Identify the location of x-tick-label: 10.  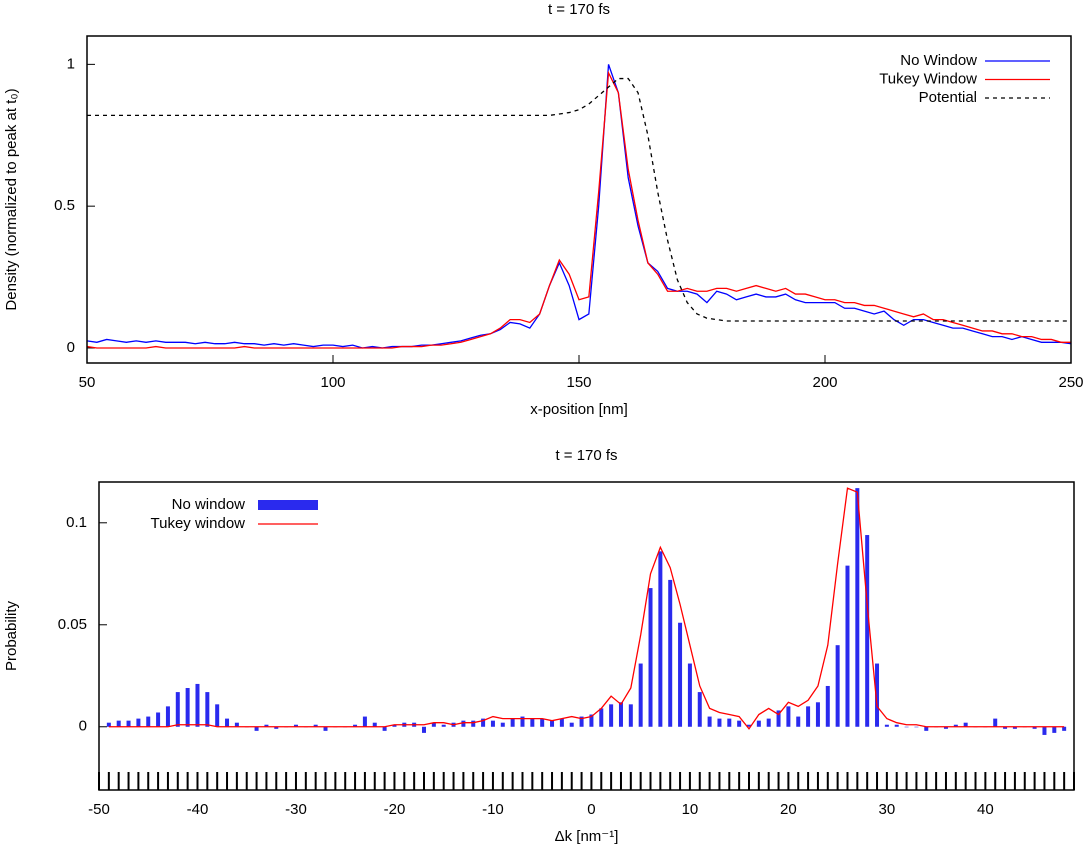
(690, 809).